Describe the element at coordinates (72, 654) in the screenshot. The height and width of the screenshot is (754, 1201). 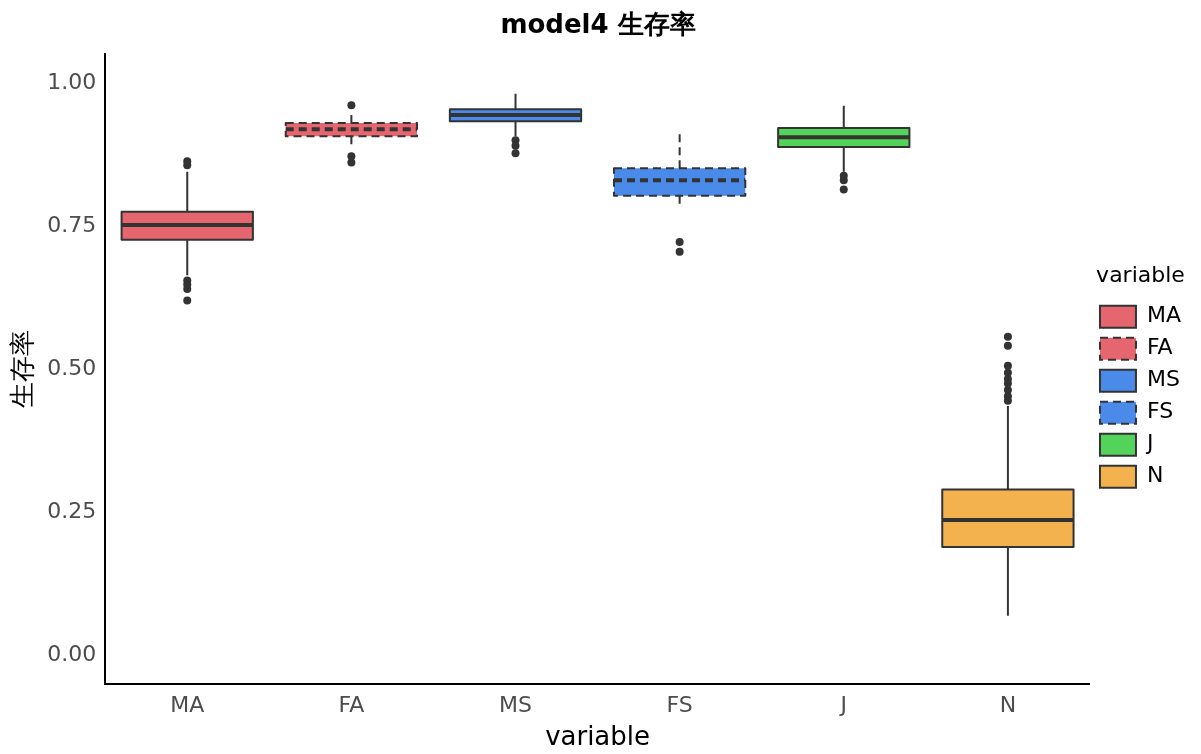
I see `y-tick-label: 0.00` at that location.